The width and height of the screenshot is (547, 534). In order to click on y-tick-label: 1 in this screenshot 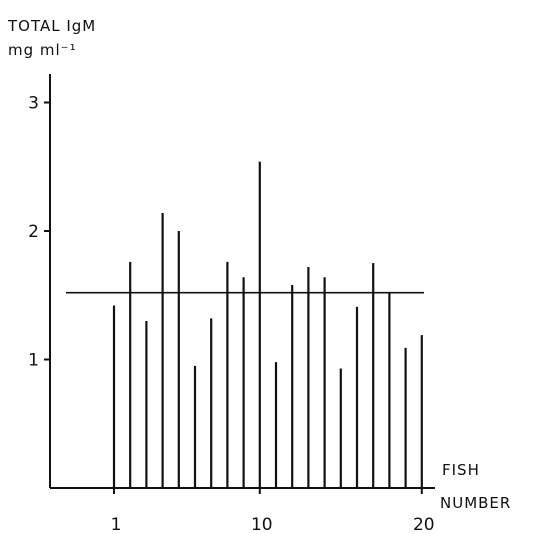, I will do `click(33, 361)`.